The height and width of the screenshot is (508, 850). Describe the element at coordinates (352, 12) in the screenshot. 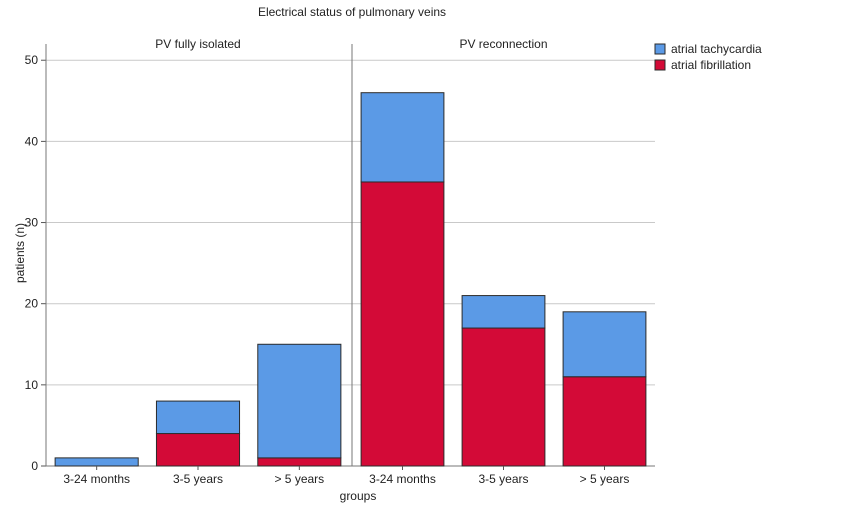

I see `chart-title: Electrical status of pulmonary veins` at that location.